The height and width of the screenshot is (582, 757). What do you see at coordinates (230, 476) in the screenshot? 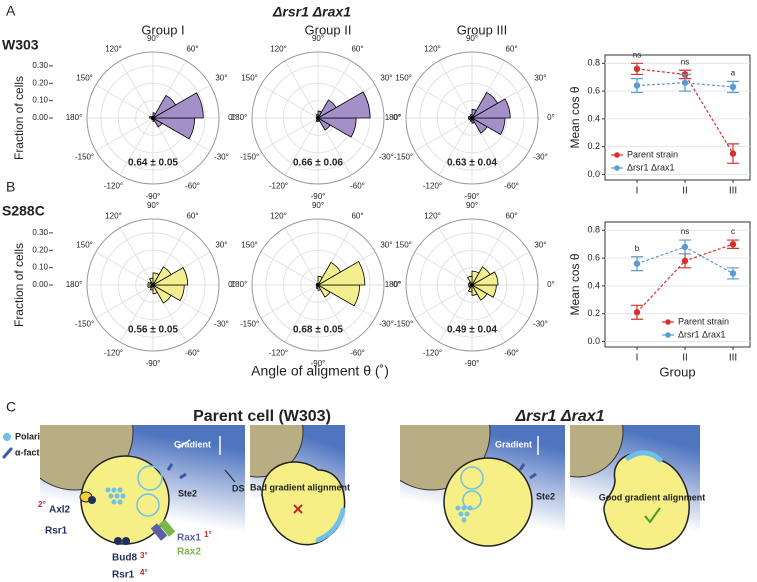
I see `arrow` at bounding box center [230, 476].